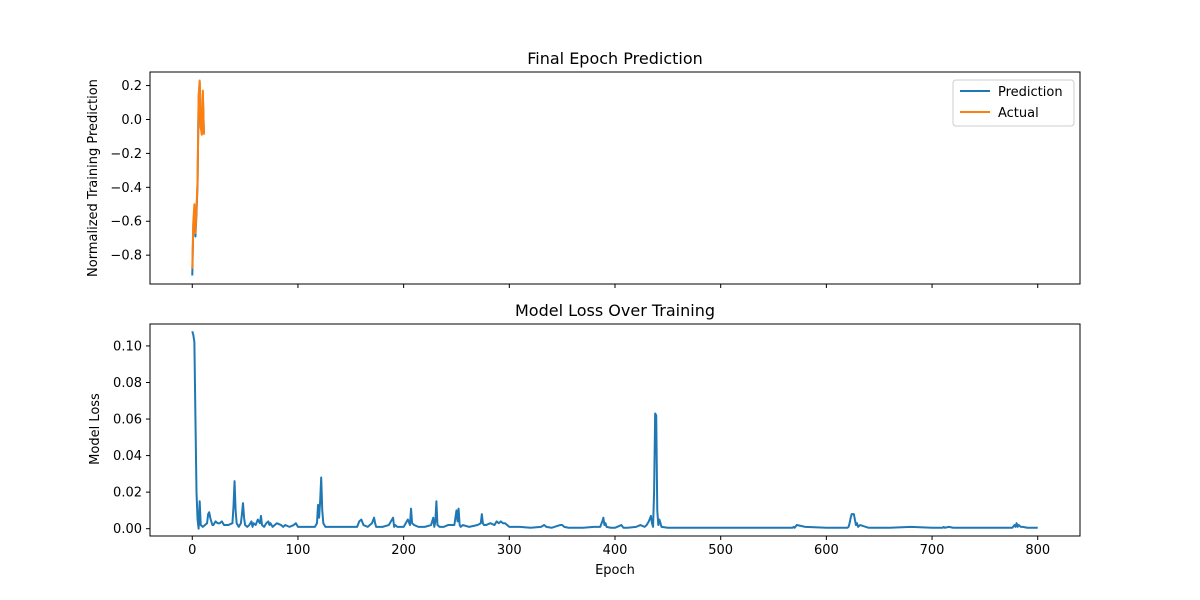 The image size is (1200, 600). What do you see at coordinates (615, 58) in the screenshot?
I see `top-chart-title: Final Epoch Prediction` at bounding box center [615, 58].